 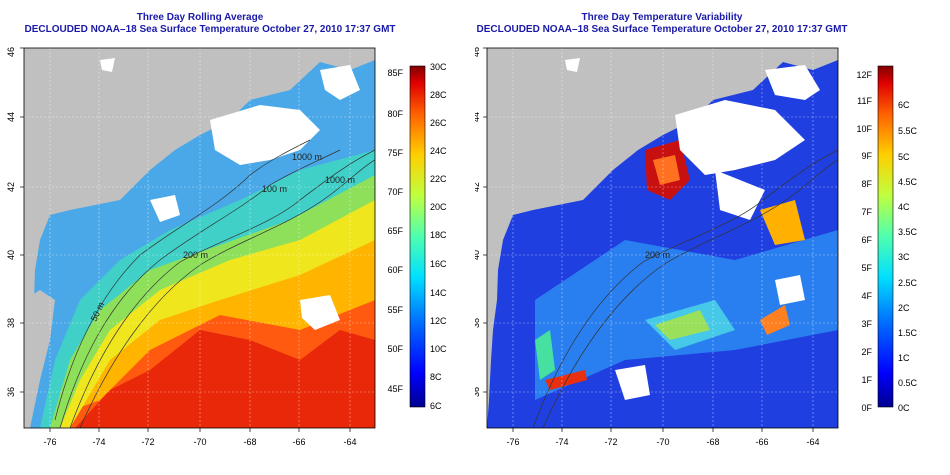 I want to click on colorbar-f-label: 55F, so click(x=395, y=310).